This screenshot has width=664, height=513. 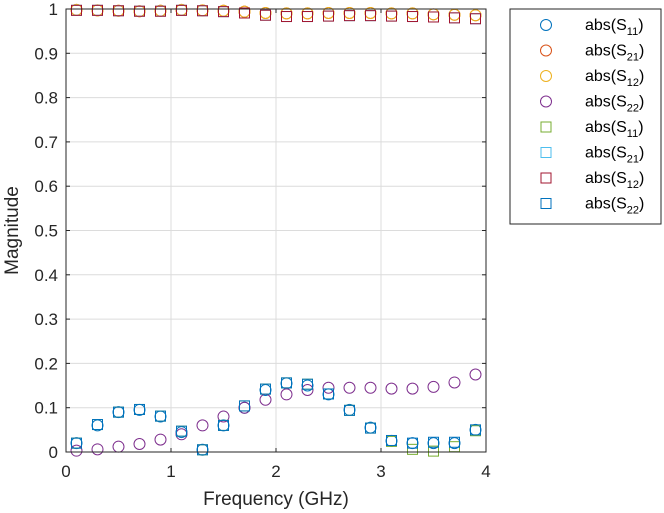 I want to click on legend-box, so click(x=585, y=116).